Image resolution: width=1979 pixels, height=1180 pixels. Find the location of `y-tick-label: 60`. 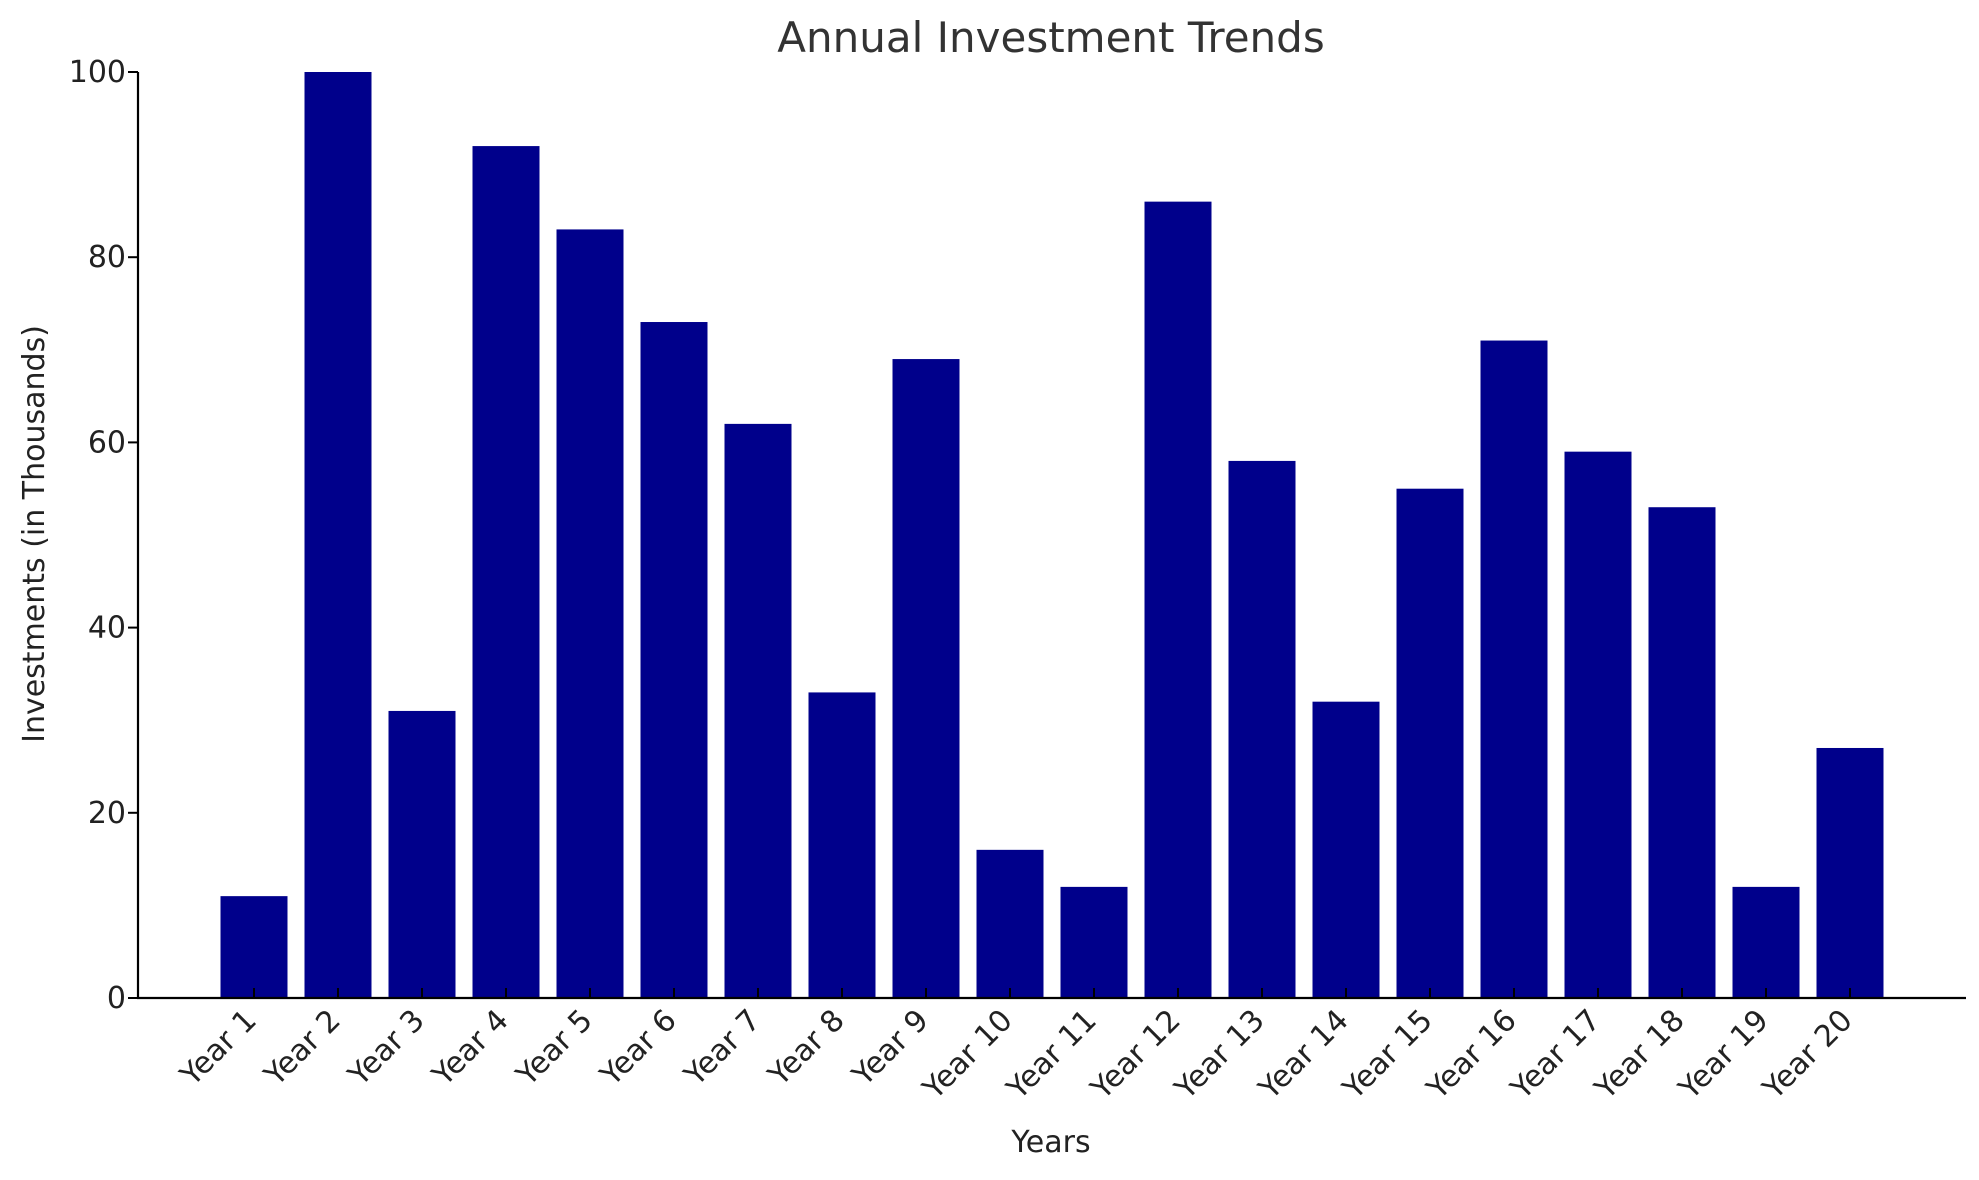

y-tick-label: 60 is located at coordinates (107, 442).